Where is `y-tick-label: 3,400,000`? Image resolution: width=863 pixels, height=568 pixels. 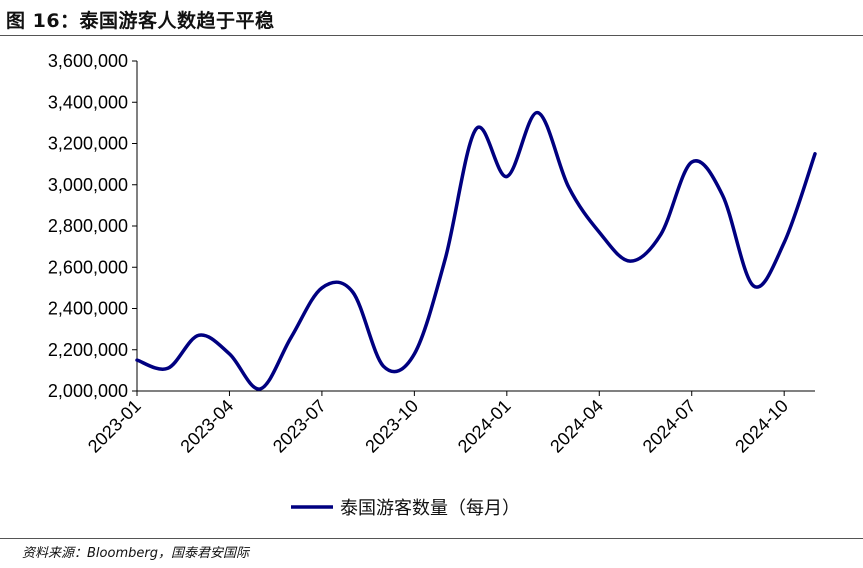
y-tick-label: 3,400,000 is located at coordinates (88, 102).